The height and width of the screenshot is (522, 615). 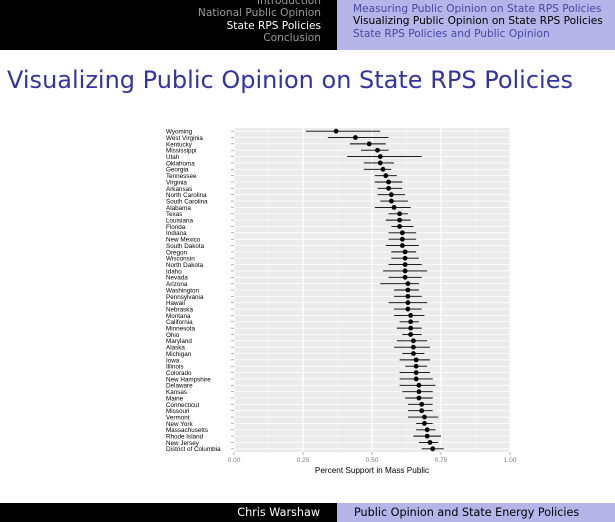 I want to click on state-label: Hawaii, so click(x=175, y=303).